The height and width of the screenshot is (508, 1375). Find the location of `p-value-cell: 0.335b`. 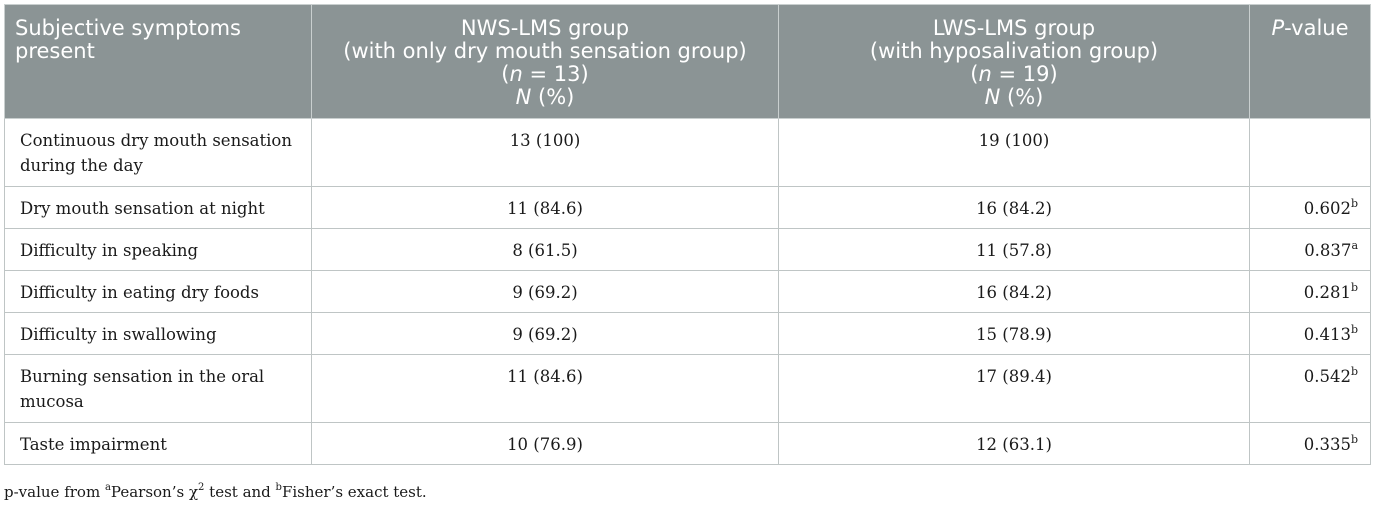

p-value-cell: 0.335b is located at coordinates (1310, 443).